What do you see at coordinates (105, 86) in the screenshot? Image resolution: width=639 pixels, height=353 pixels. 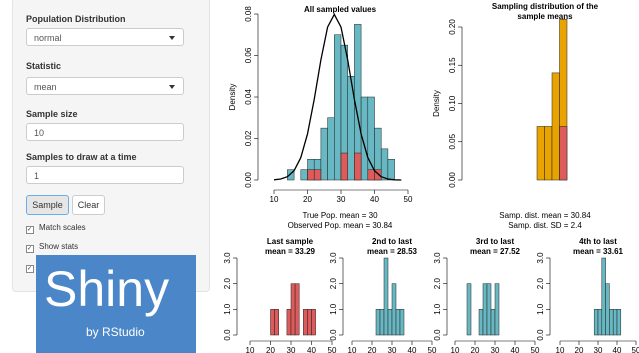 I see `select: mean` at bounding box center [105, 86].